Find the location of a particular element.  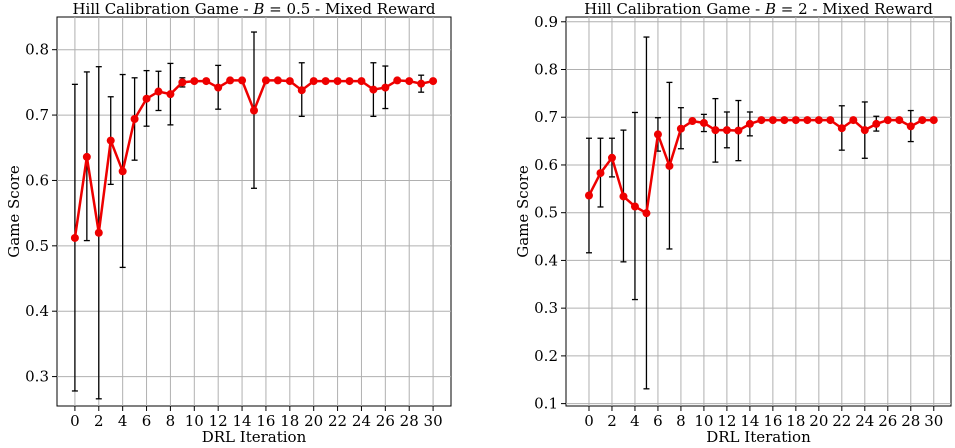

x-tick-label: 14 is located at coordinates (242, 421).